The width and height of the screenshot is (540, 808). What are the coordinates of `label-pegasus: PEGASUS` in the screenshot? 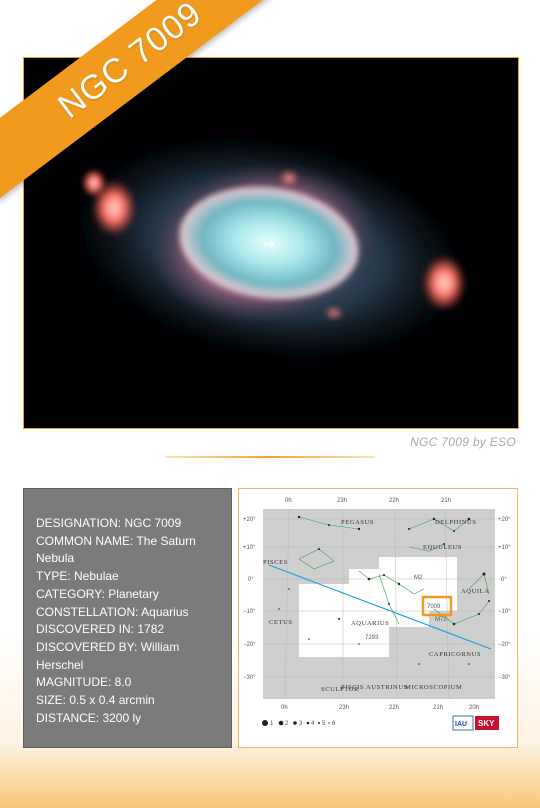 It's located at (357, 522).